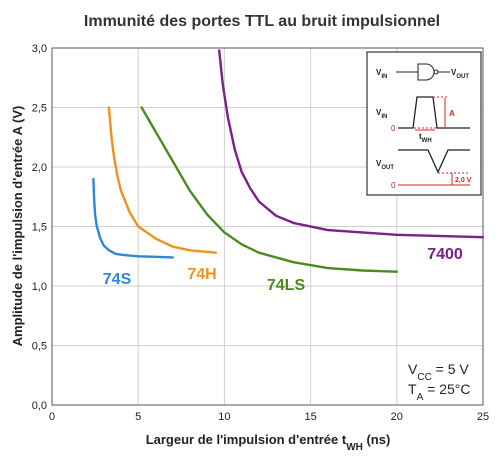  Describe the element at coordinates (434, 112) in the screenshot. I see `inset-pulse` at that location.